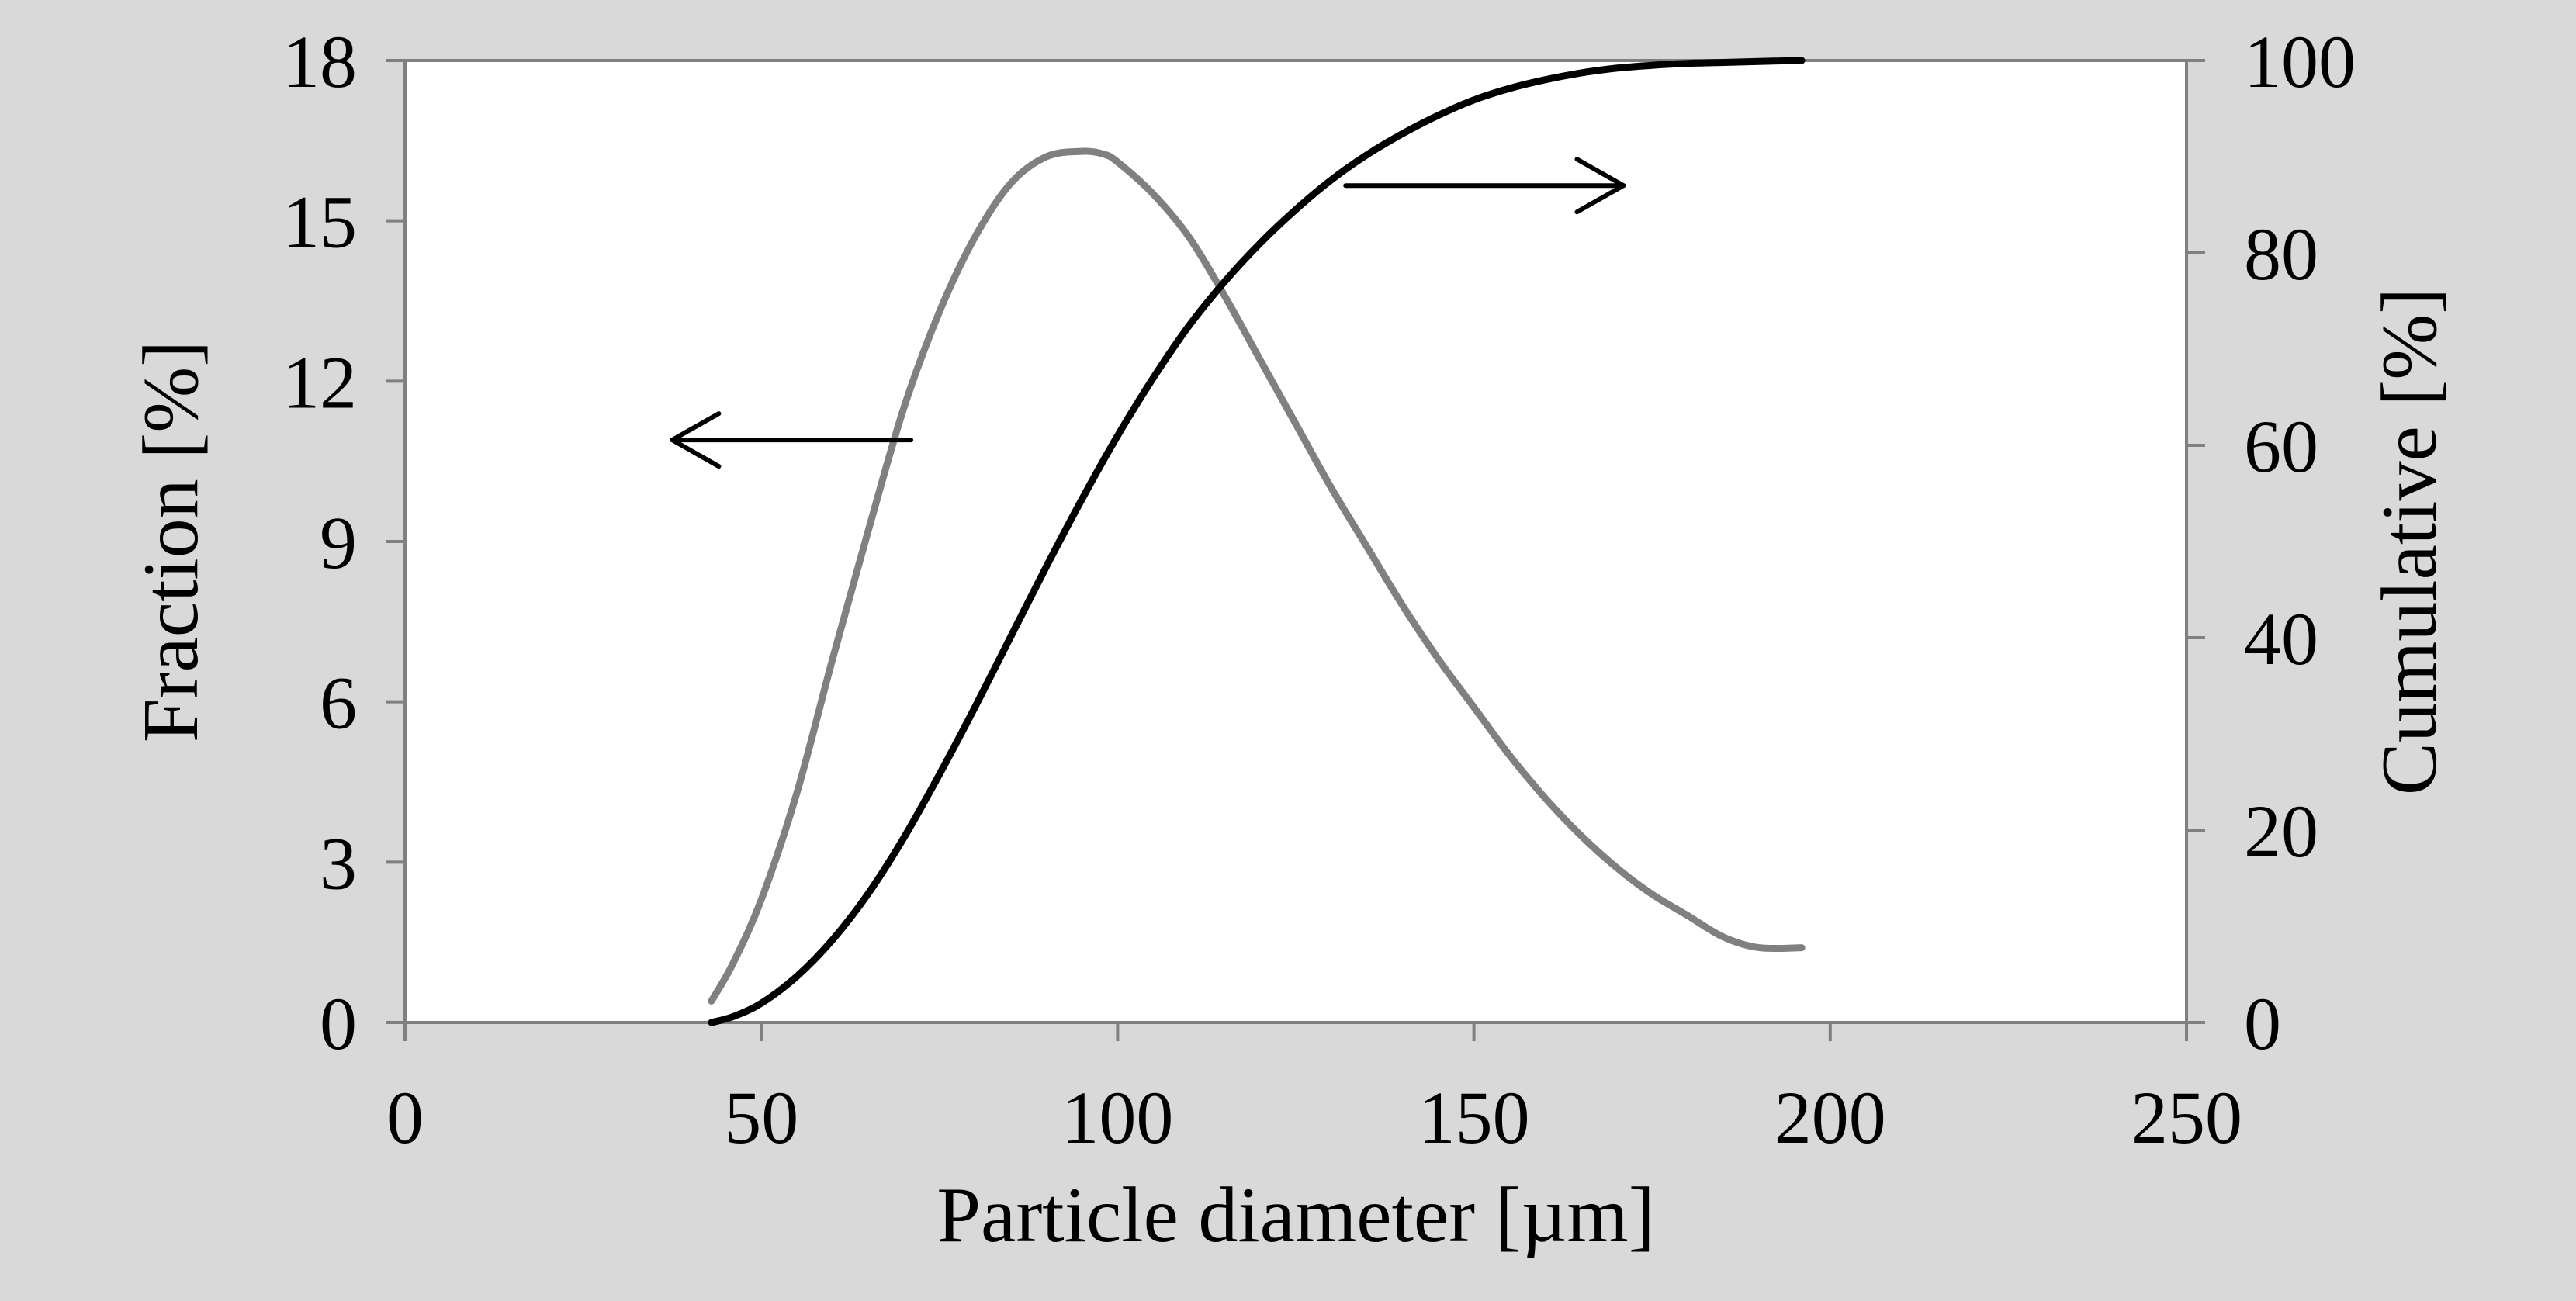  What do you see at coordinates (2409, 541) in the screenshot?
I see `y-axis-right-title: Cumulative [%]` at bounding box center [2409, 541].